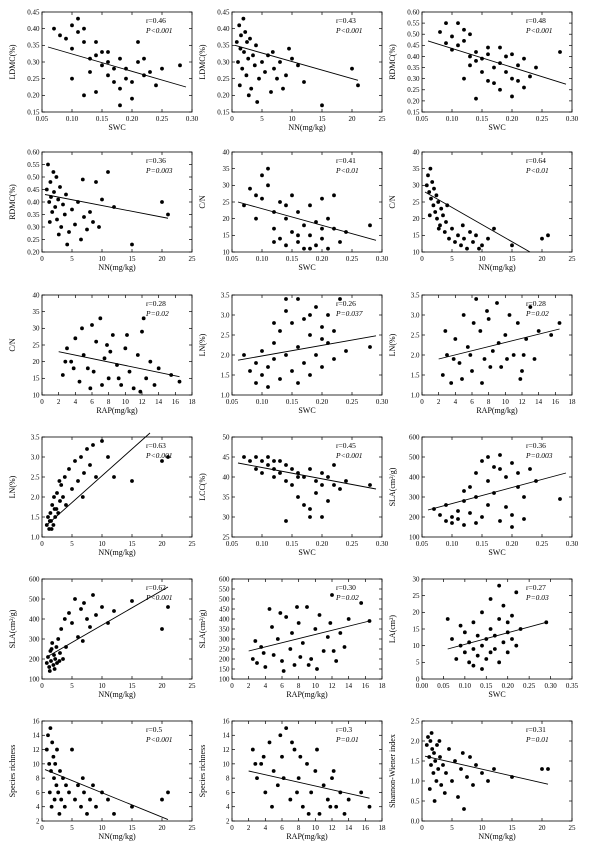 The image size is (600, 863). I want to click on y-tick-label: 0.35, so click(33, 46).